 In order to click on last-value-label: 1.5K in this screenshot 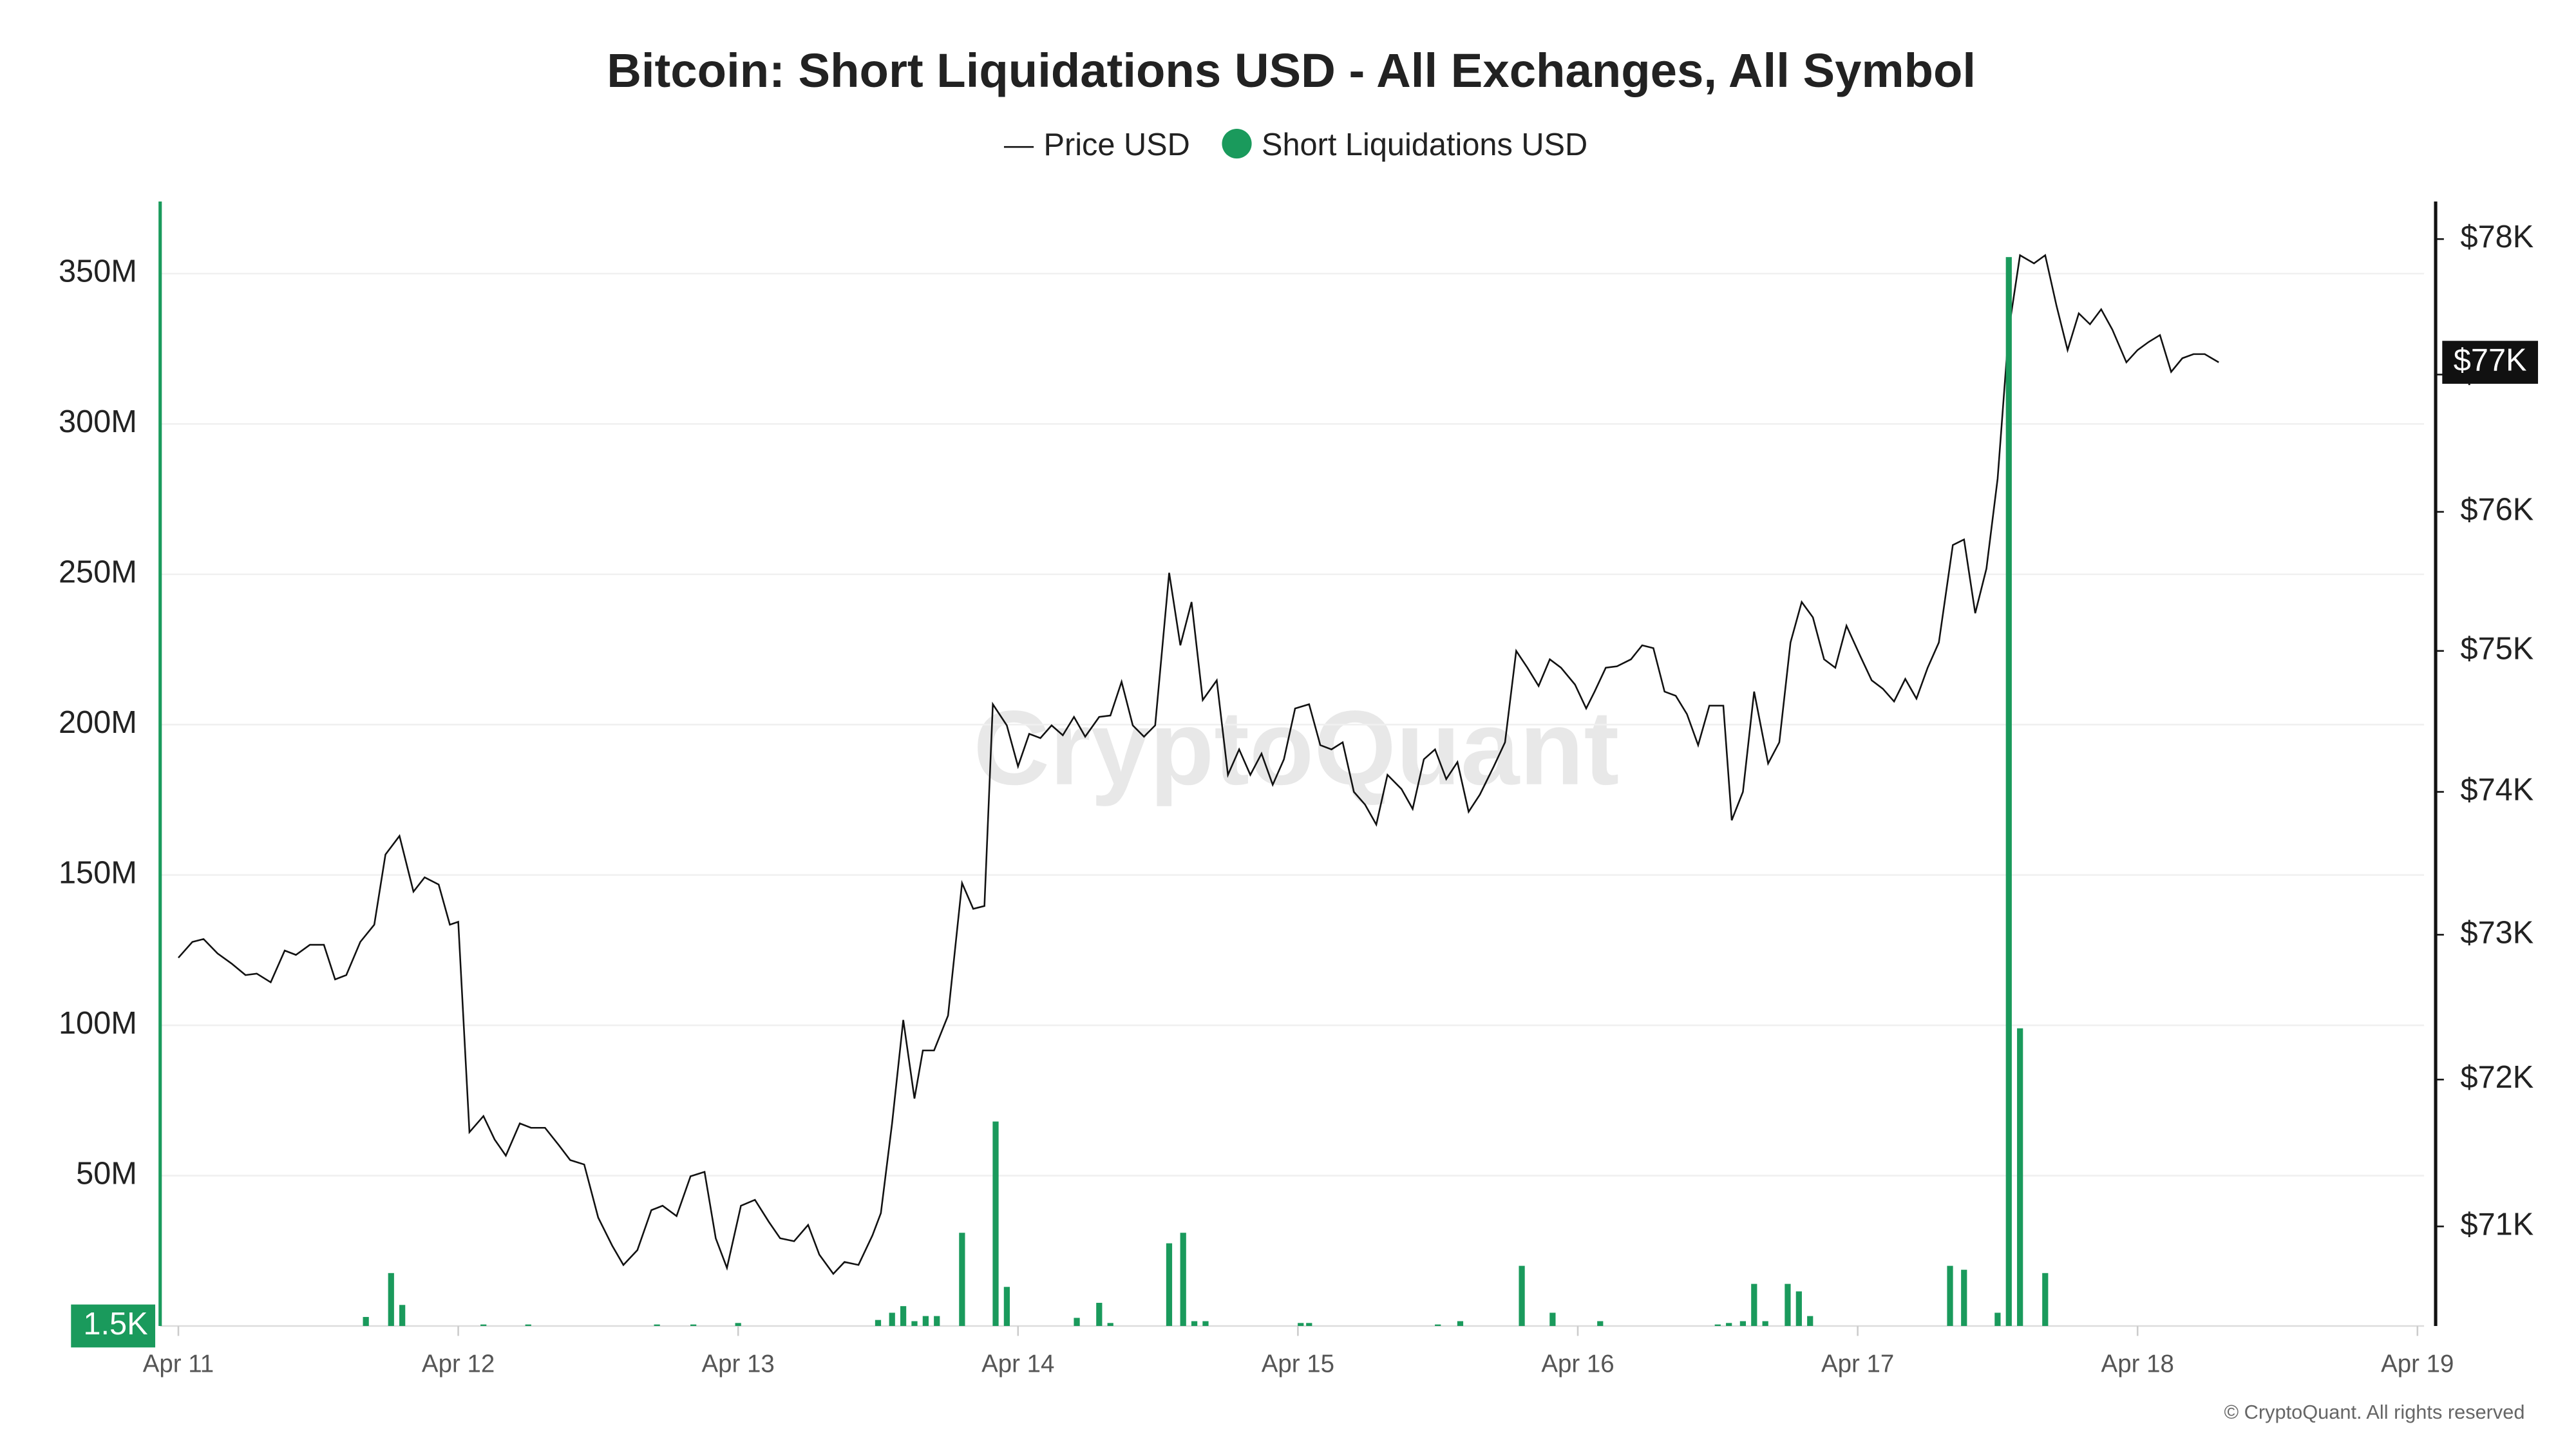, I will do `click(115, 1324)`.